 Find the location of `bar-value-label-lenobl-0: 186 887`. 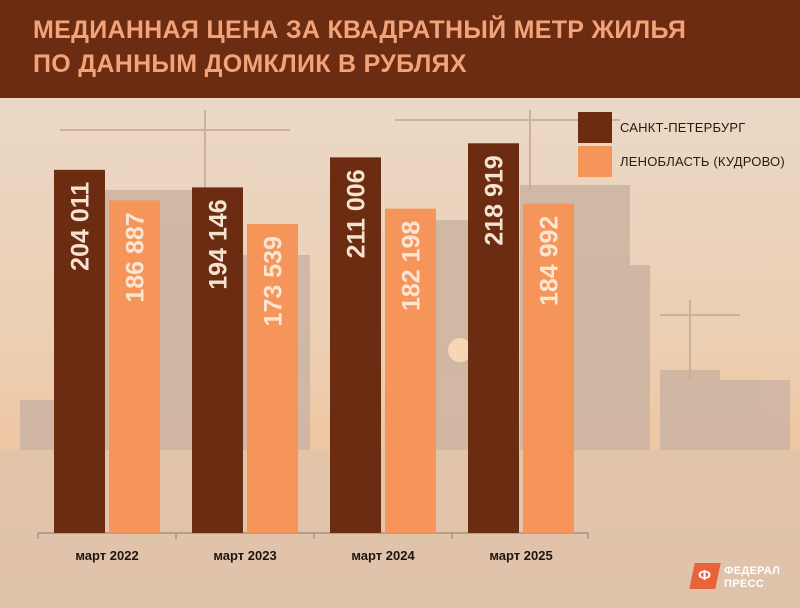

bar-value-label-lenobl-0: 186 887 is located at coordinates (136, 257).